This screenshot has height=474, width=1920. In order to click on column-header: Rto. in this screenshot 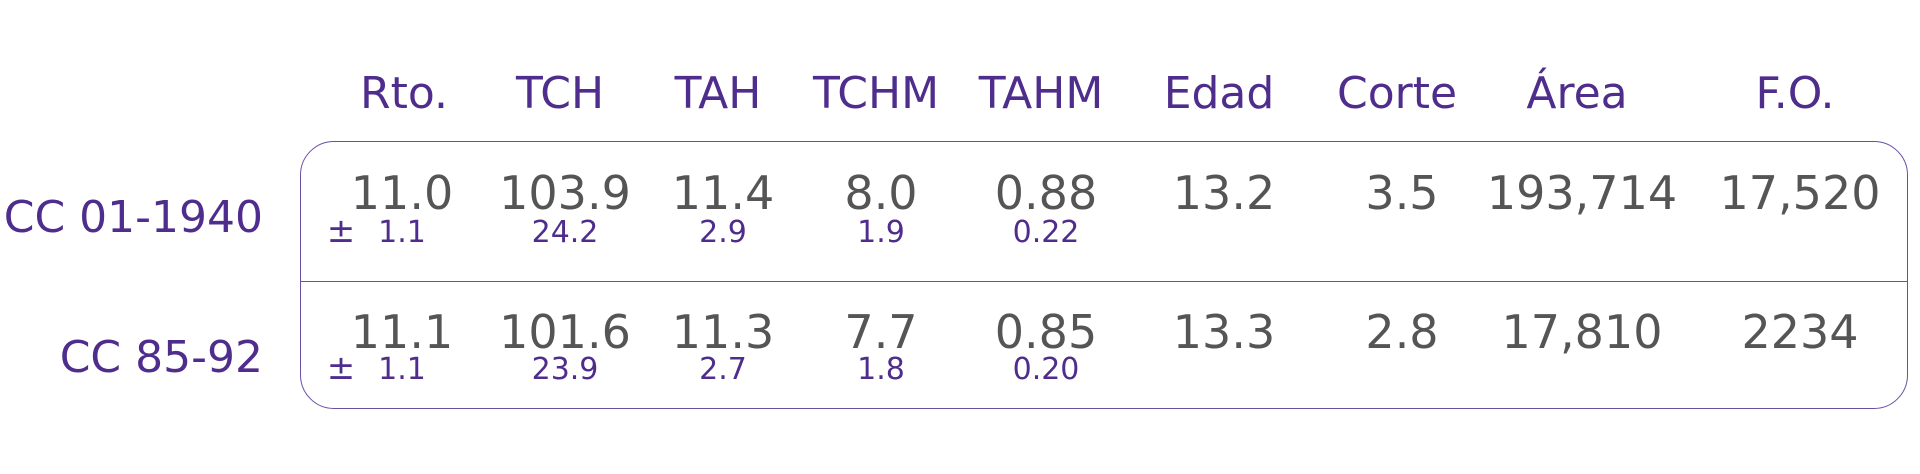, I will do `click(404, 93)`.